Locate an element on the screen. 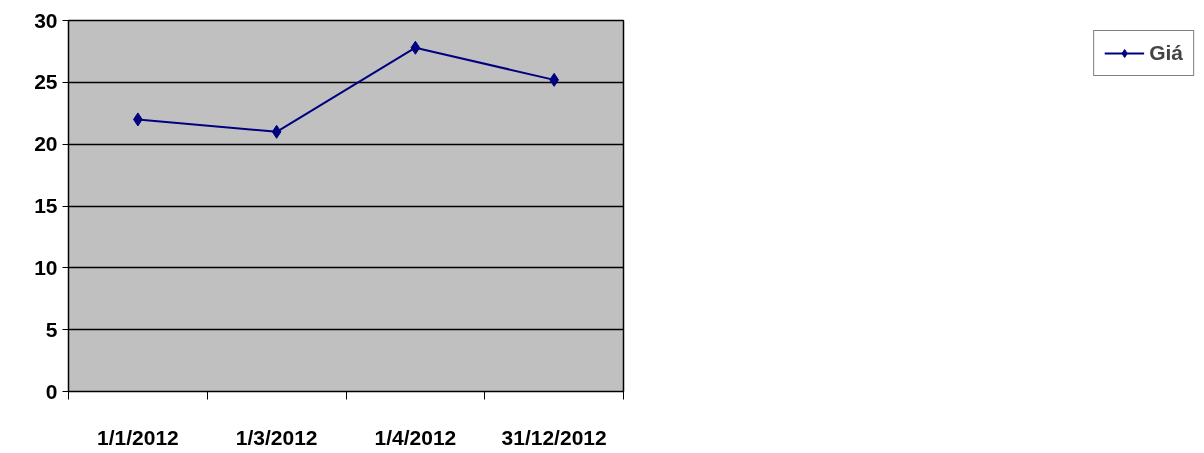  x-tick-label: 1/4/2012 is located at coordinates (415, 437).